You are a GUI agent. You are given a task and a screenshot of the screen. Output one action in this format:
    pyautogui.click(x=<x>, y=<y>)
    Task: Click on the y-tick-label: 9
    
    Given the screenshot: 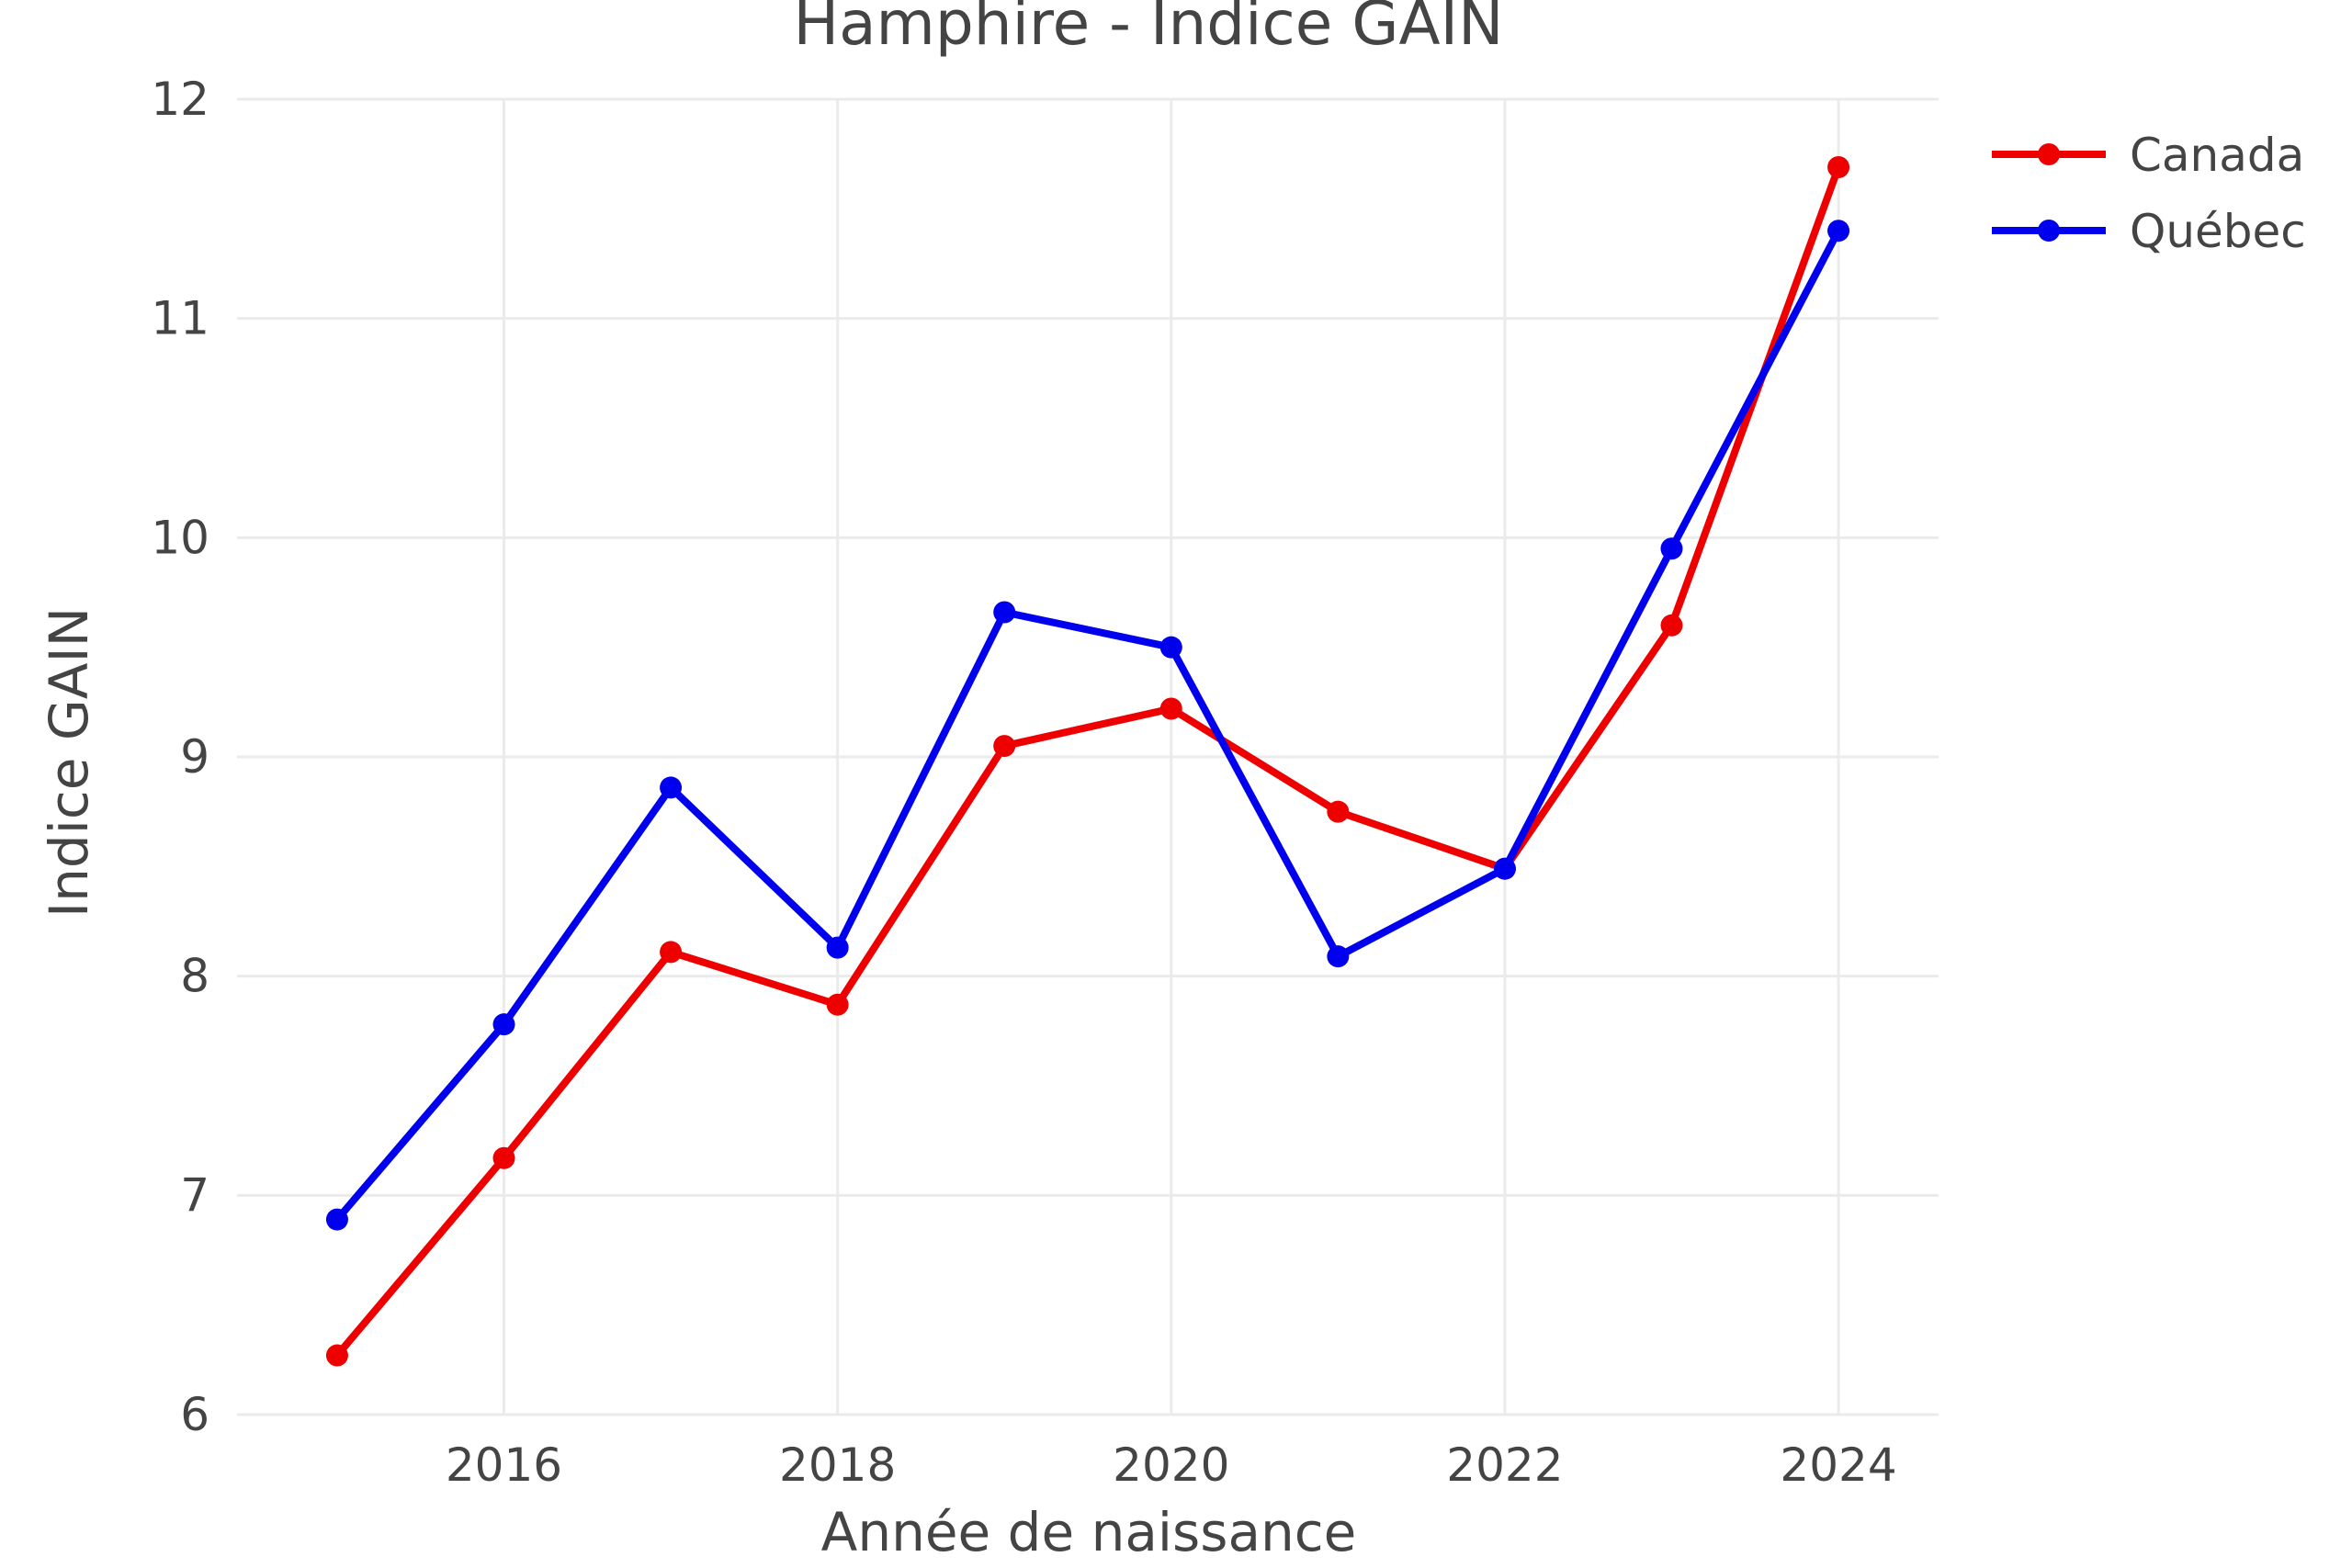 What is the action you would take?
    pyautogui.click(x=194, y=757)
    